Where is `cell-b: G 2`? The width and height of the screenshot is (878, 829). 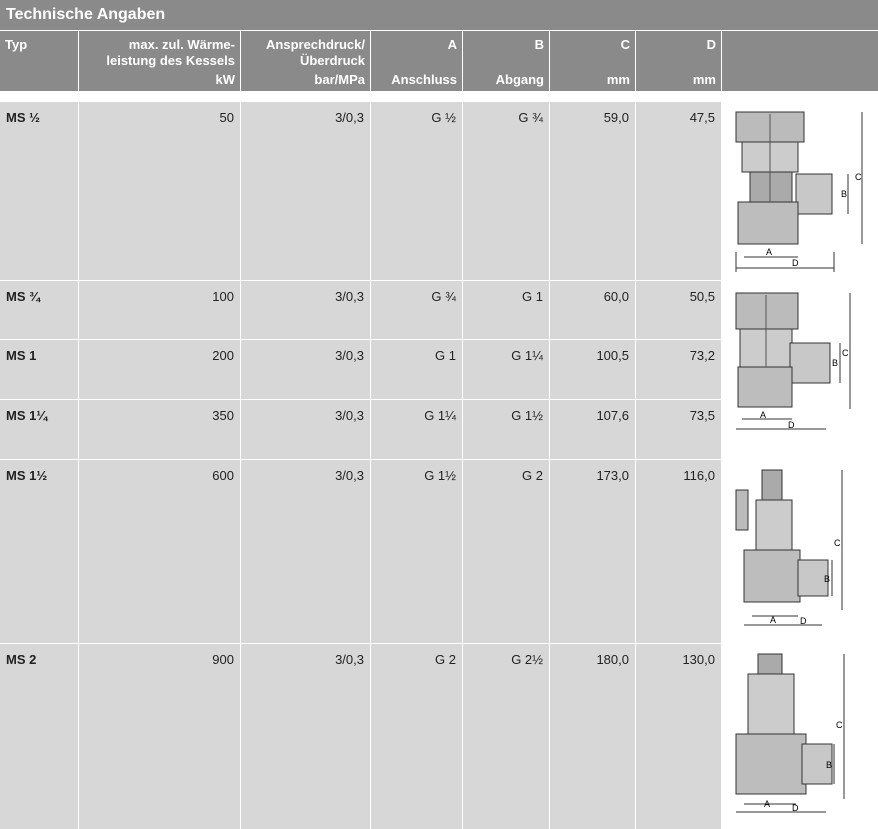
cell-b: G 2 is located at coordinates (506, 551).